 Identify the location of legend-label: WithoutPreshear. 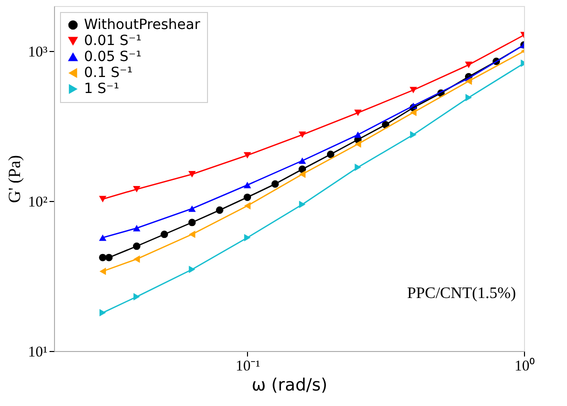
(142, 25).